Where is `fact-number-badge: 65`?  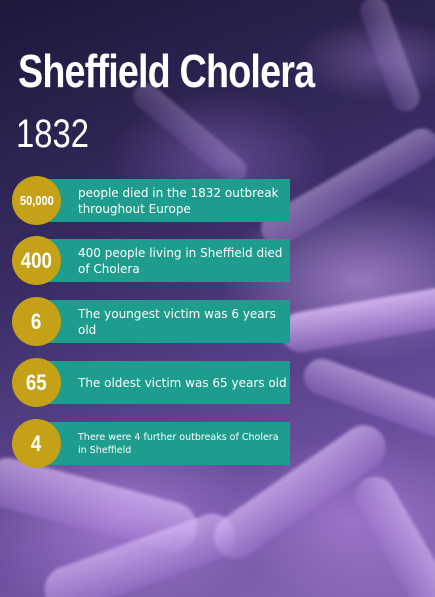
fact-number-badge: 65 is located at coordinates (36, 382).